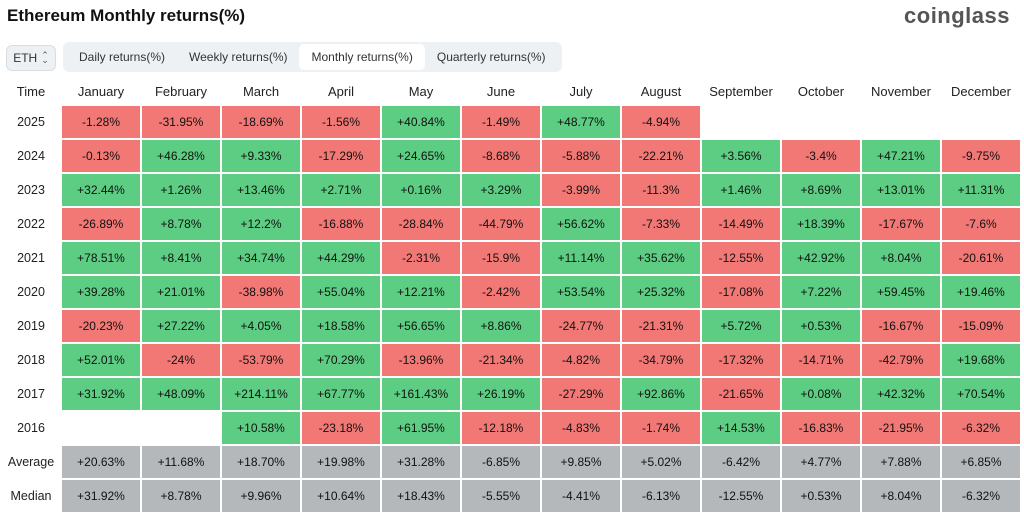 The width and height of the screenshot is (1024, 514). Describe the element at coordinates (821, 394) in the screenshot. I see `return-cell: +0.08%` at that location.